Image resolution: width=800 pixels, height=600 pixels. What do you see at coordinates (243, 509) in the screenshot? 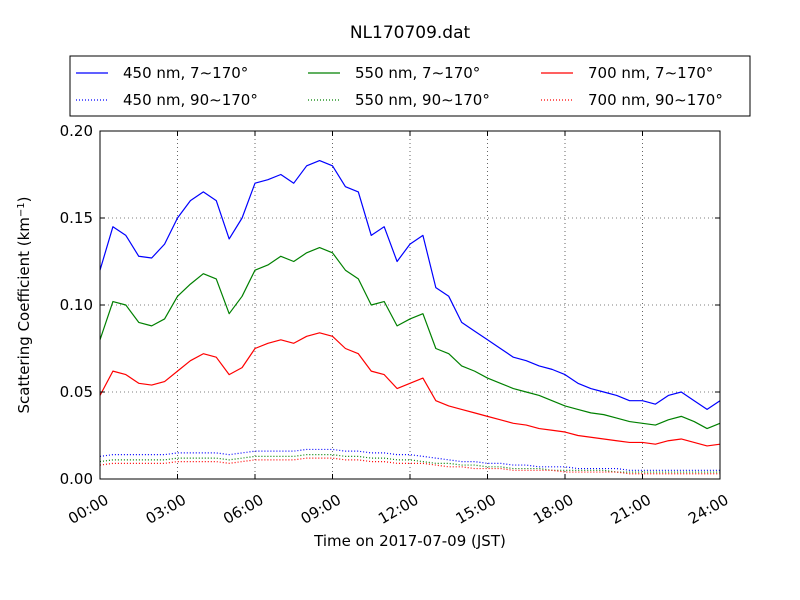
I see `x-tick-label: 06:00` at bounding box center [243, 509].